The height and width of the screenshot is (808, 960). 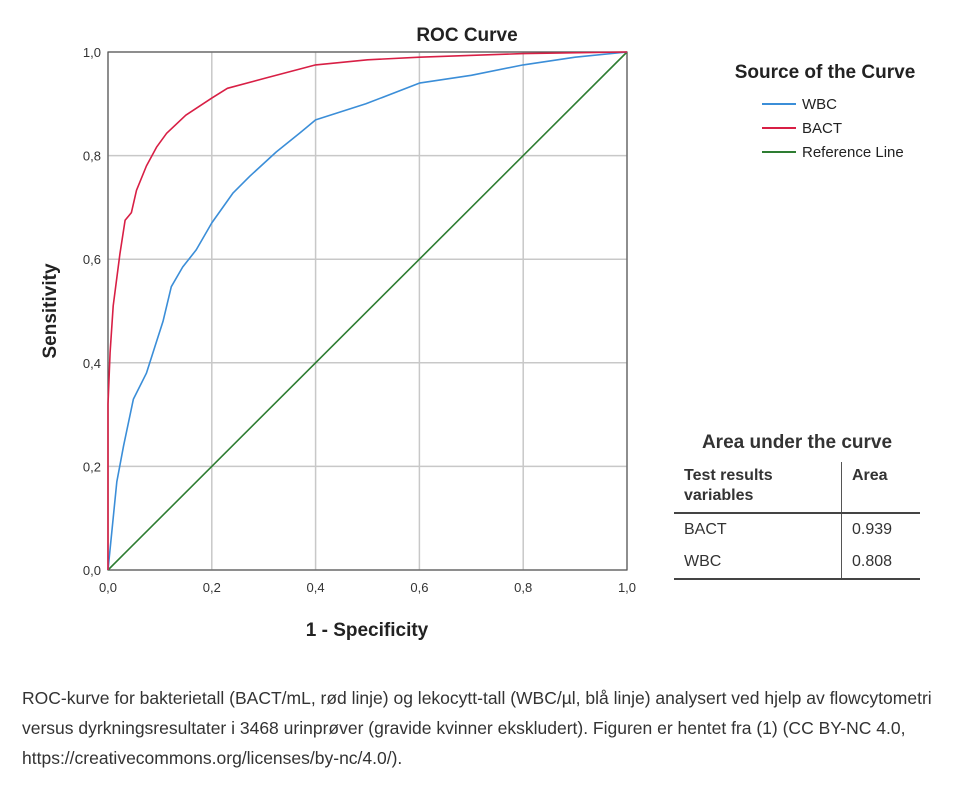 I want to click on x-tick-label: 1,0, so click(x=627, y=587).